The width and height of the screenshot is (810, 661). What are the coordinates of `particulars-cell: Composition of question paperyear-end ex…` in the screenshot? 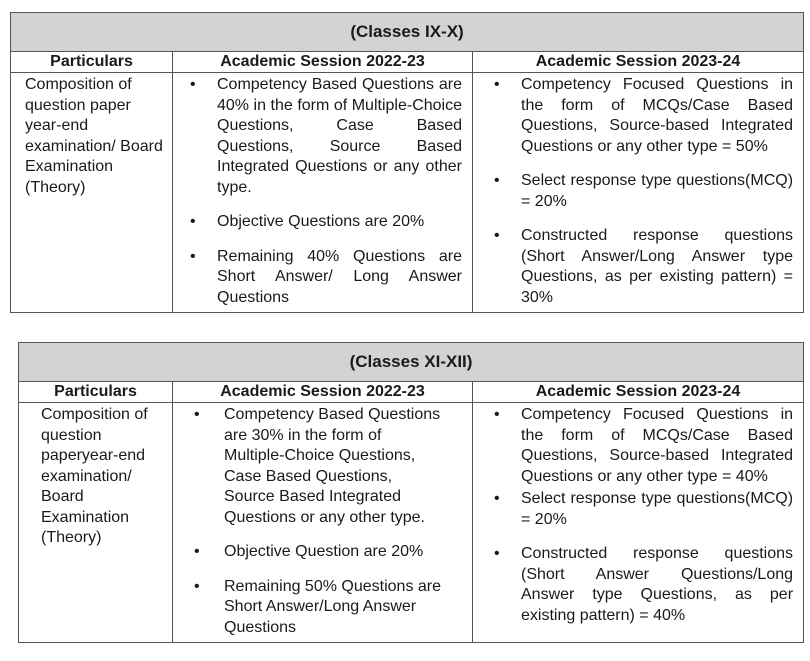 It's located at (95, 522).